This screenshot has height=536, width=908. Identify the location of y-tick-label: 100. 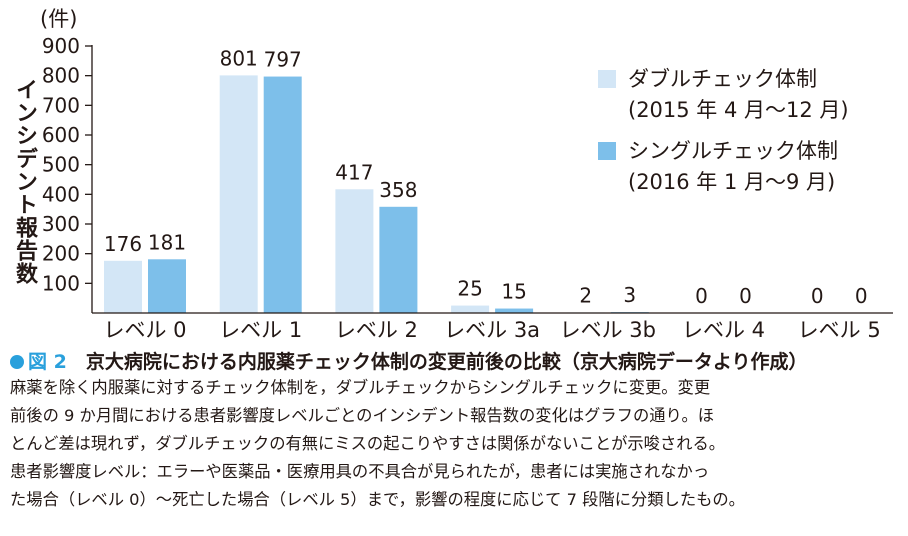
(61, 283).